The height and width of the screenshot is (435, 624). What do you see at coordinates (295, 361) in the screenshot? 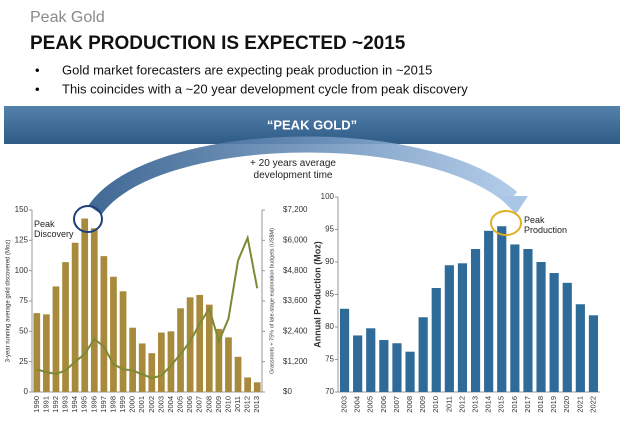
I see `y2-tick-label: $1,200` at bounding box center [295, 361].